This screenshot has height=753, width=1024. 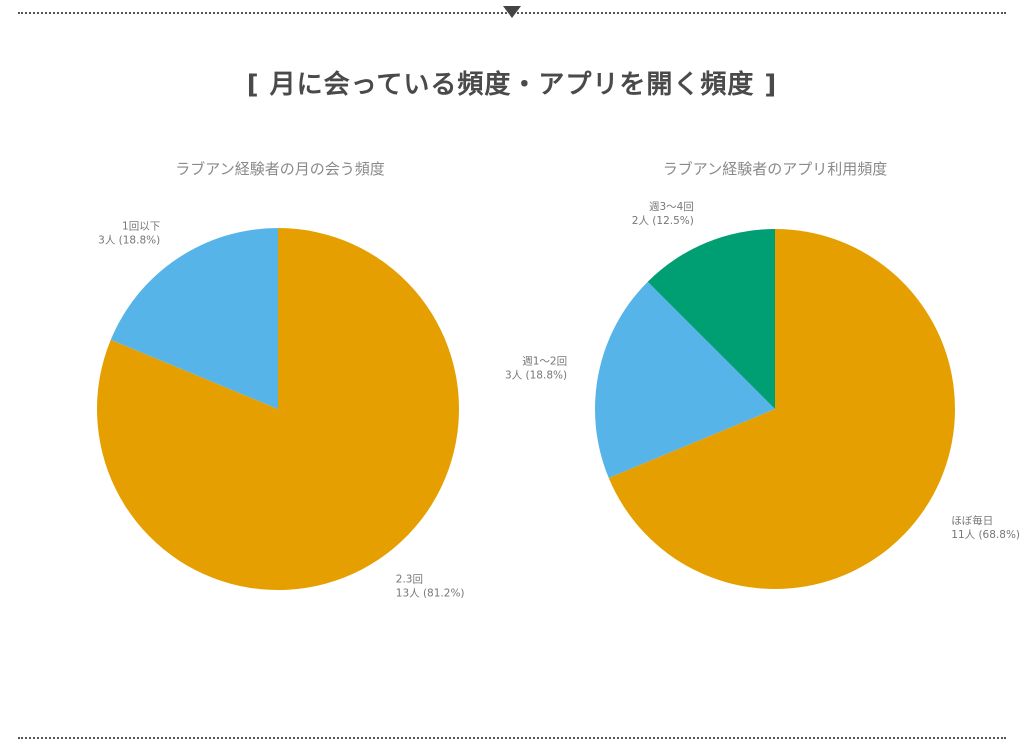 I want to click on slice-value-app-2: 2人 (12.5%), so click(x=663, y=221).